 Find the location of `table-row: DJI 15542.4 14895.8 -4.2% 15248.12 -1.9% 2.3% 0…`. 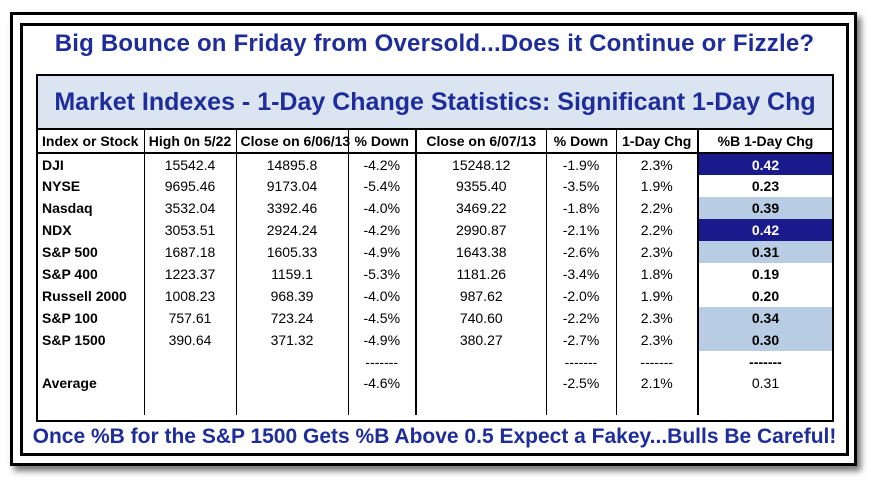

table-row: DJI 15542.4 14895.8 -4.2% 15248.12 -1.9% 2.3% 0… is located at coordinates (435, 164).